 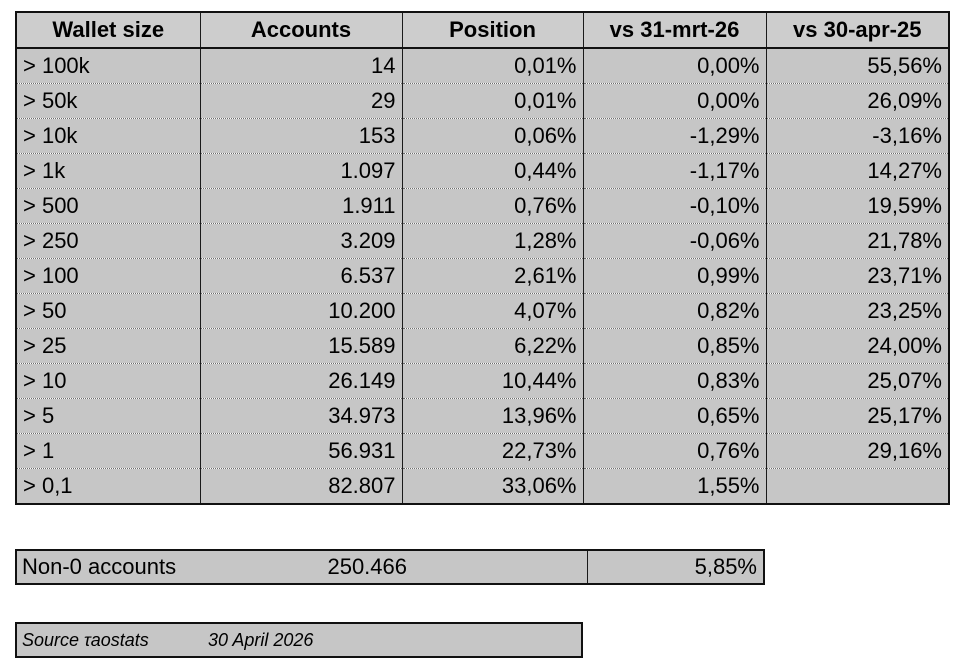 I want to click on cell-accounts: 56.931, so click(x=301, y=451).